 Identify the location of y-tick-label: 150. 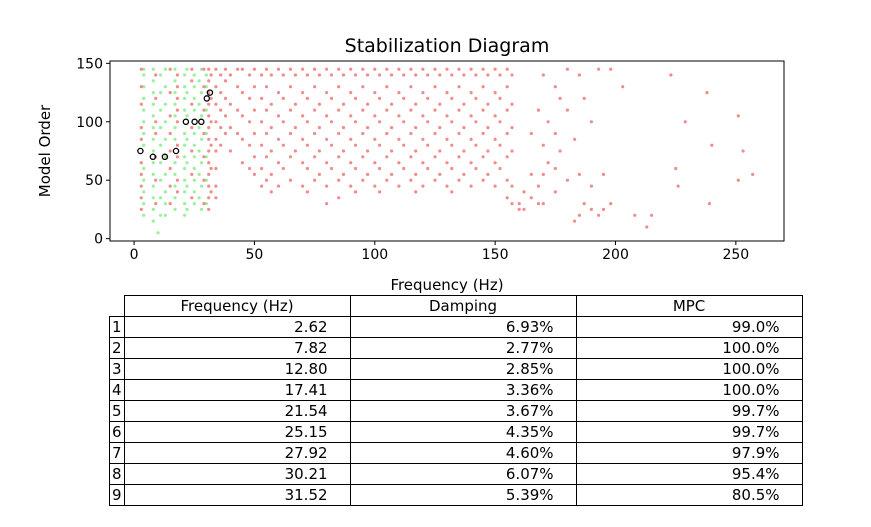
(89, 64).